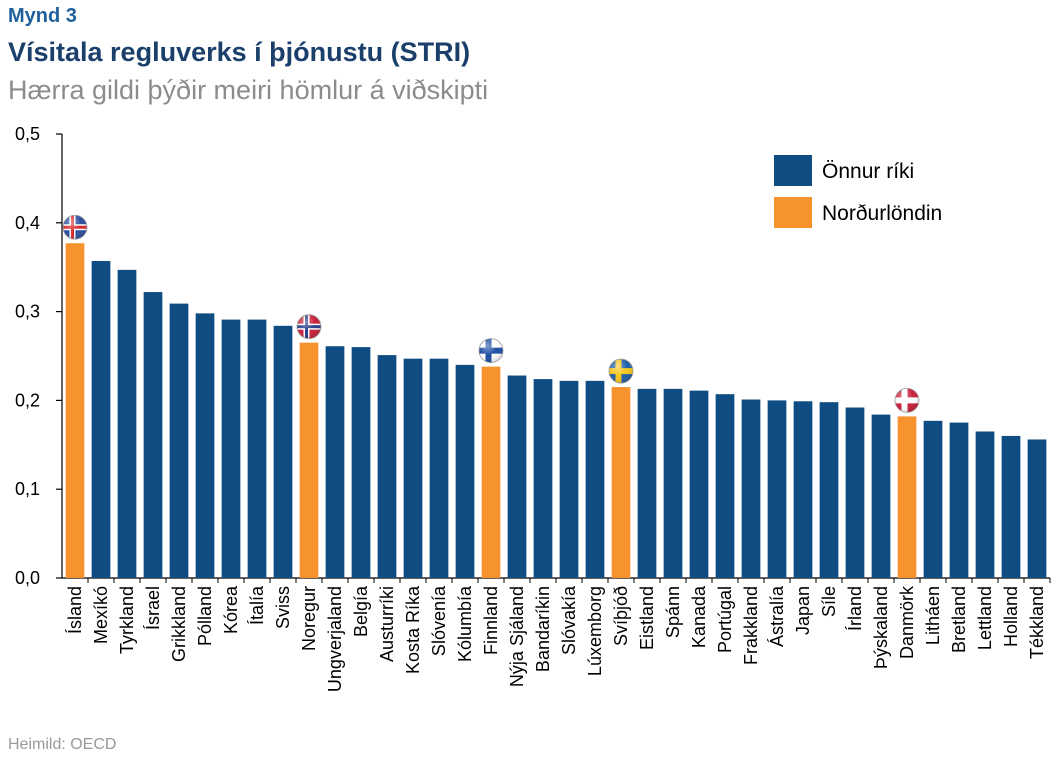 This screenshot has width=1057, height=770. What do you see at coordinates (62, 744) in the screenshot?
I see `source-note: Heimild: OECD` at bounding box center [62, 744].